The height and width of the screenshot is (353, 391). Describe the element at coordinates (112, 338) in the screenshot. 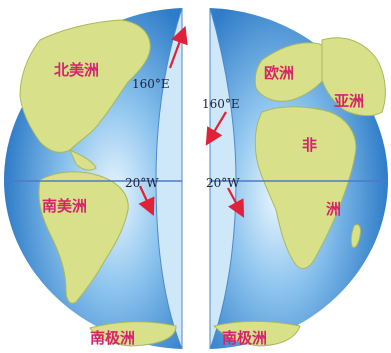

I see `label-antarctica-left: 南极洲` at that location.